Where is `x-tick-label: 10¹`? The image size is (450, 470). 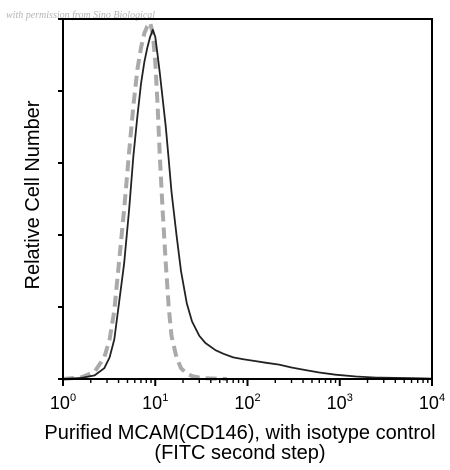
x-tick-label: 10¹ is located at coordinates (155, 402).